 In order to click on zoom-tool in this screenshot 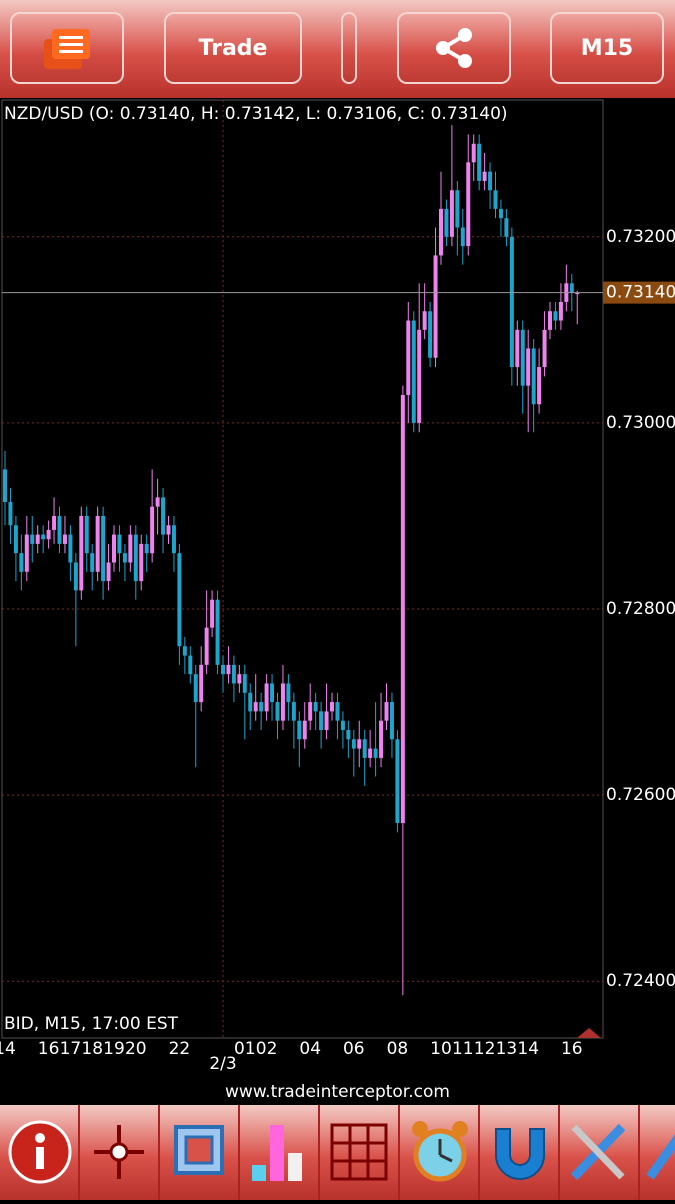, I will do `click(200, 1152)`.